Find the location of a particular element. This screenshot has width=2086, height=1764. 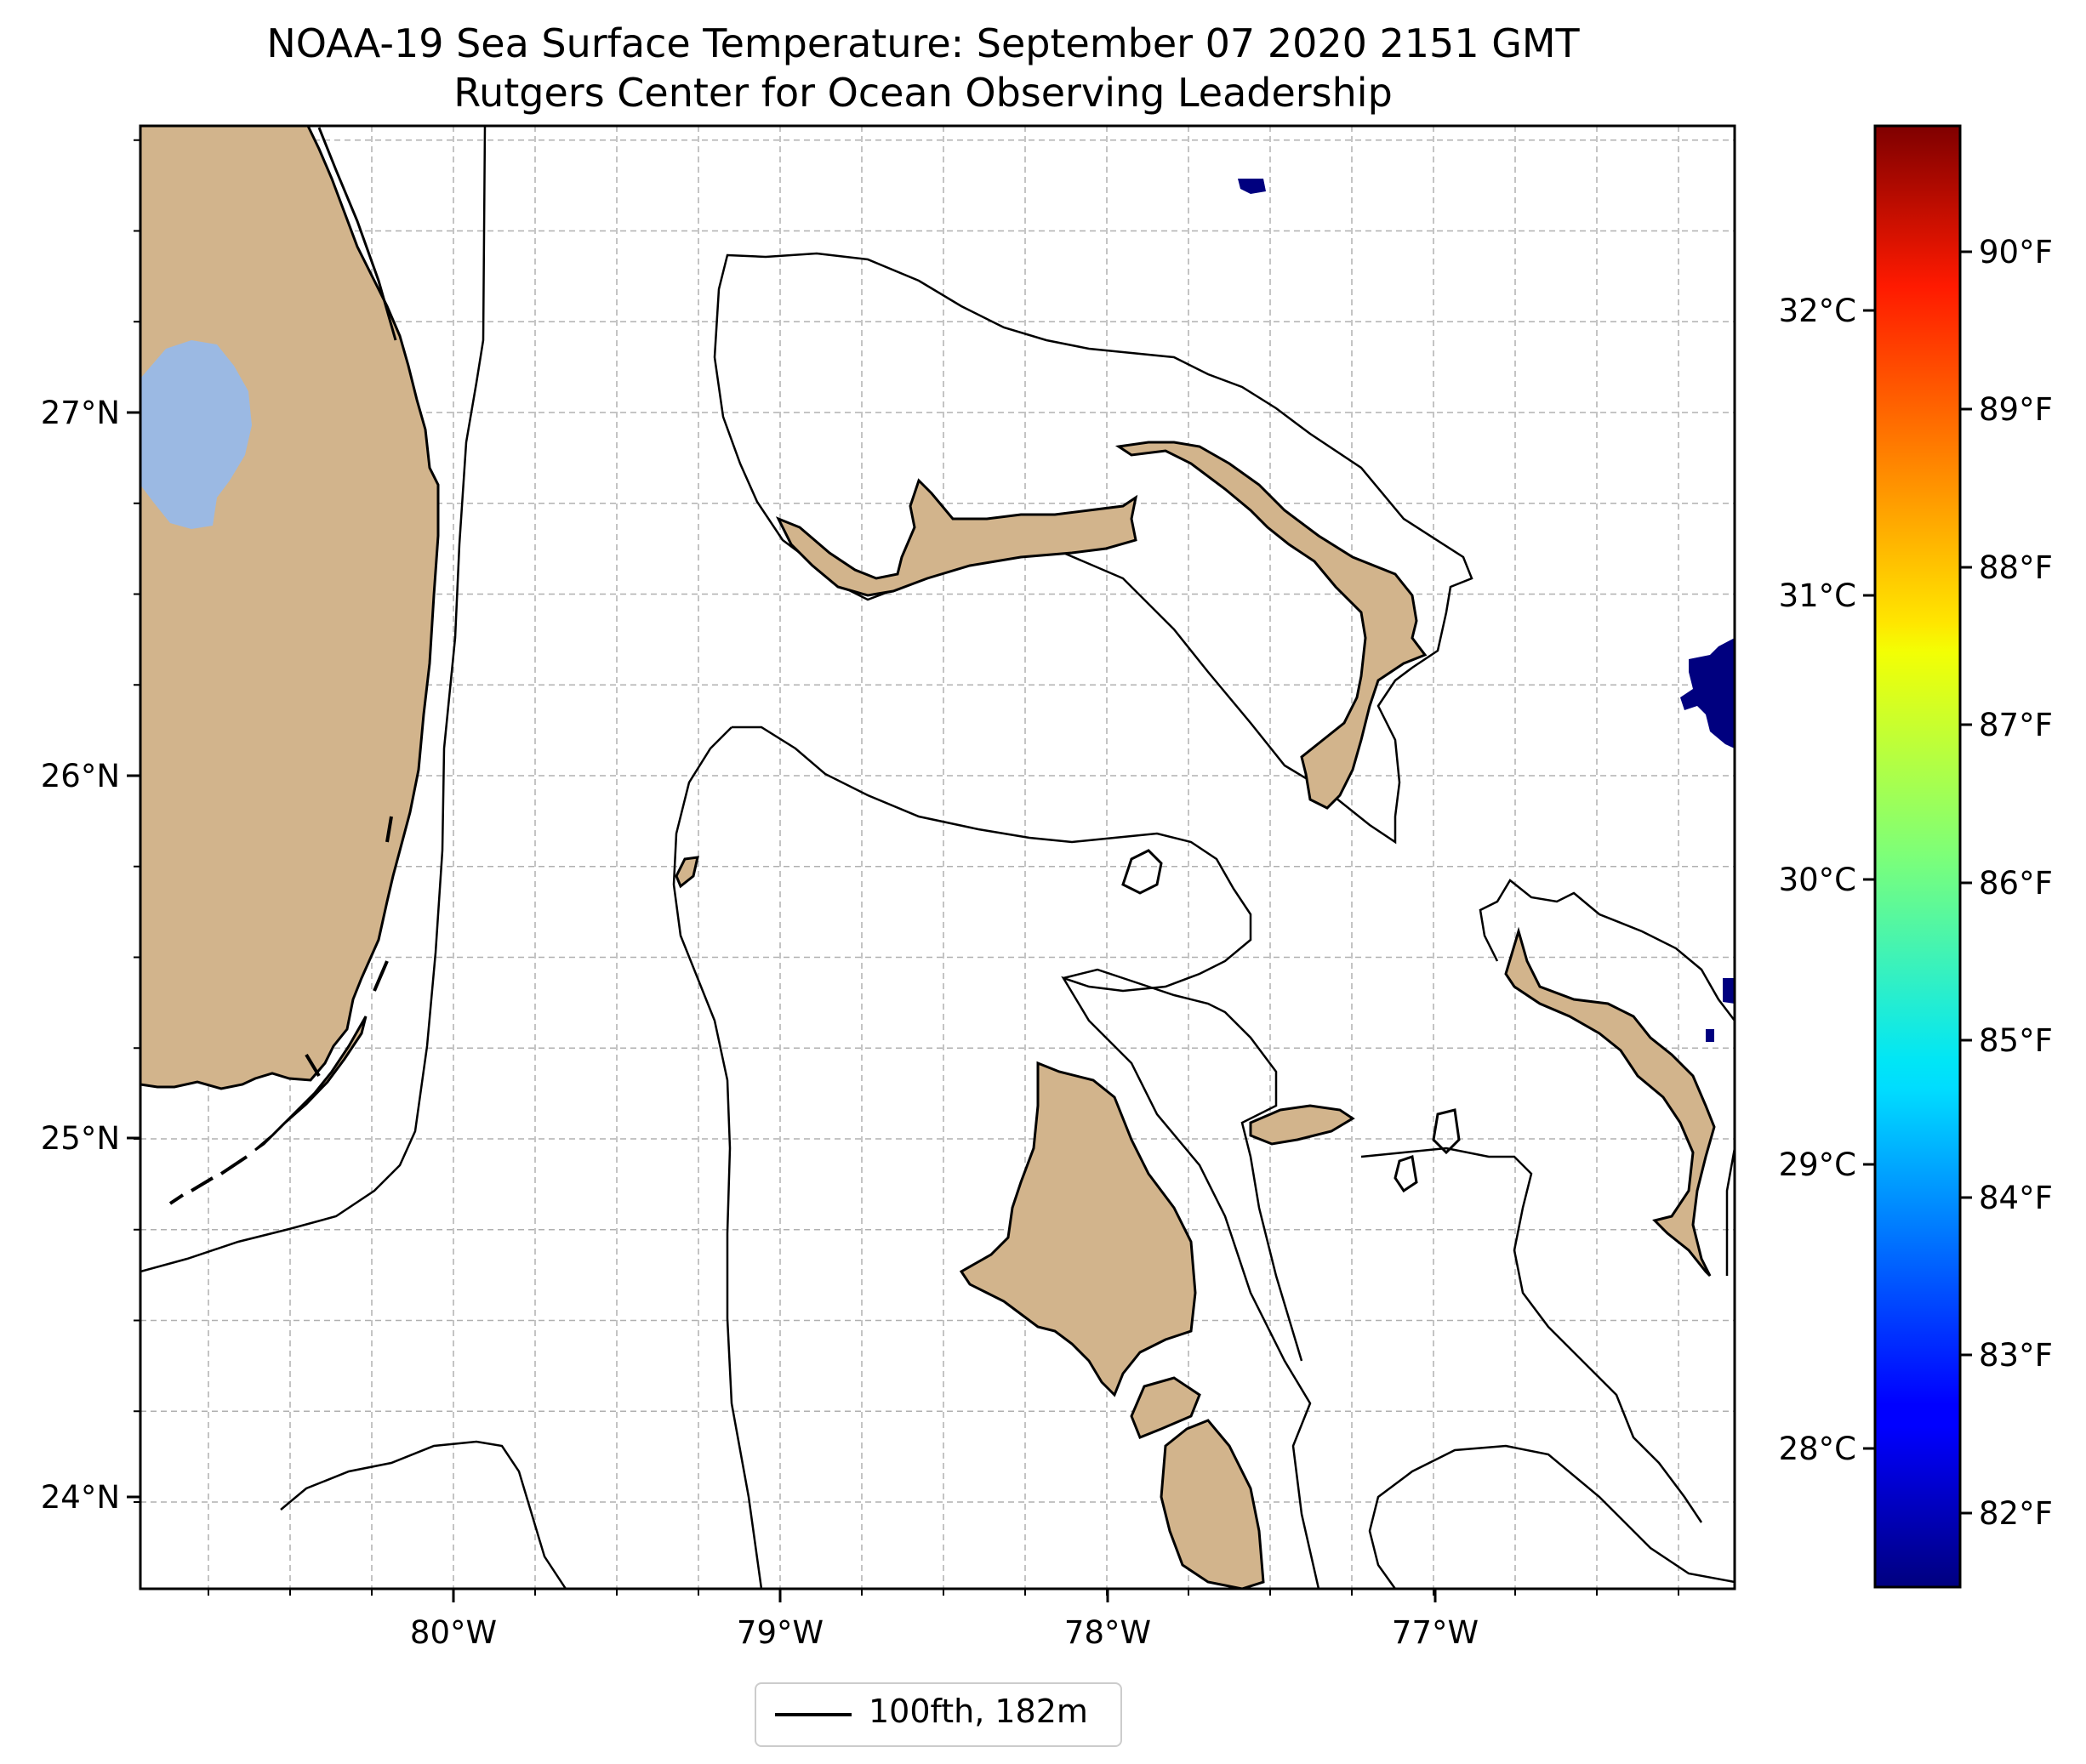

eleuthera-island is located at coordinates (1610, 1101).